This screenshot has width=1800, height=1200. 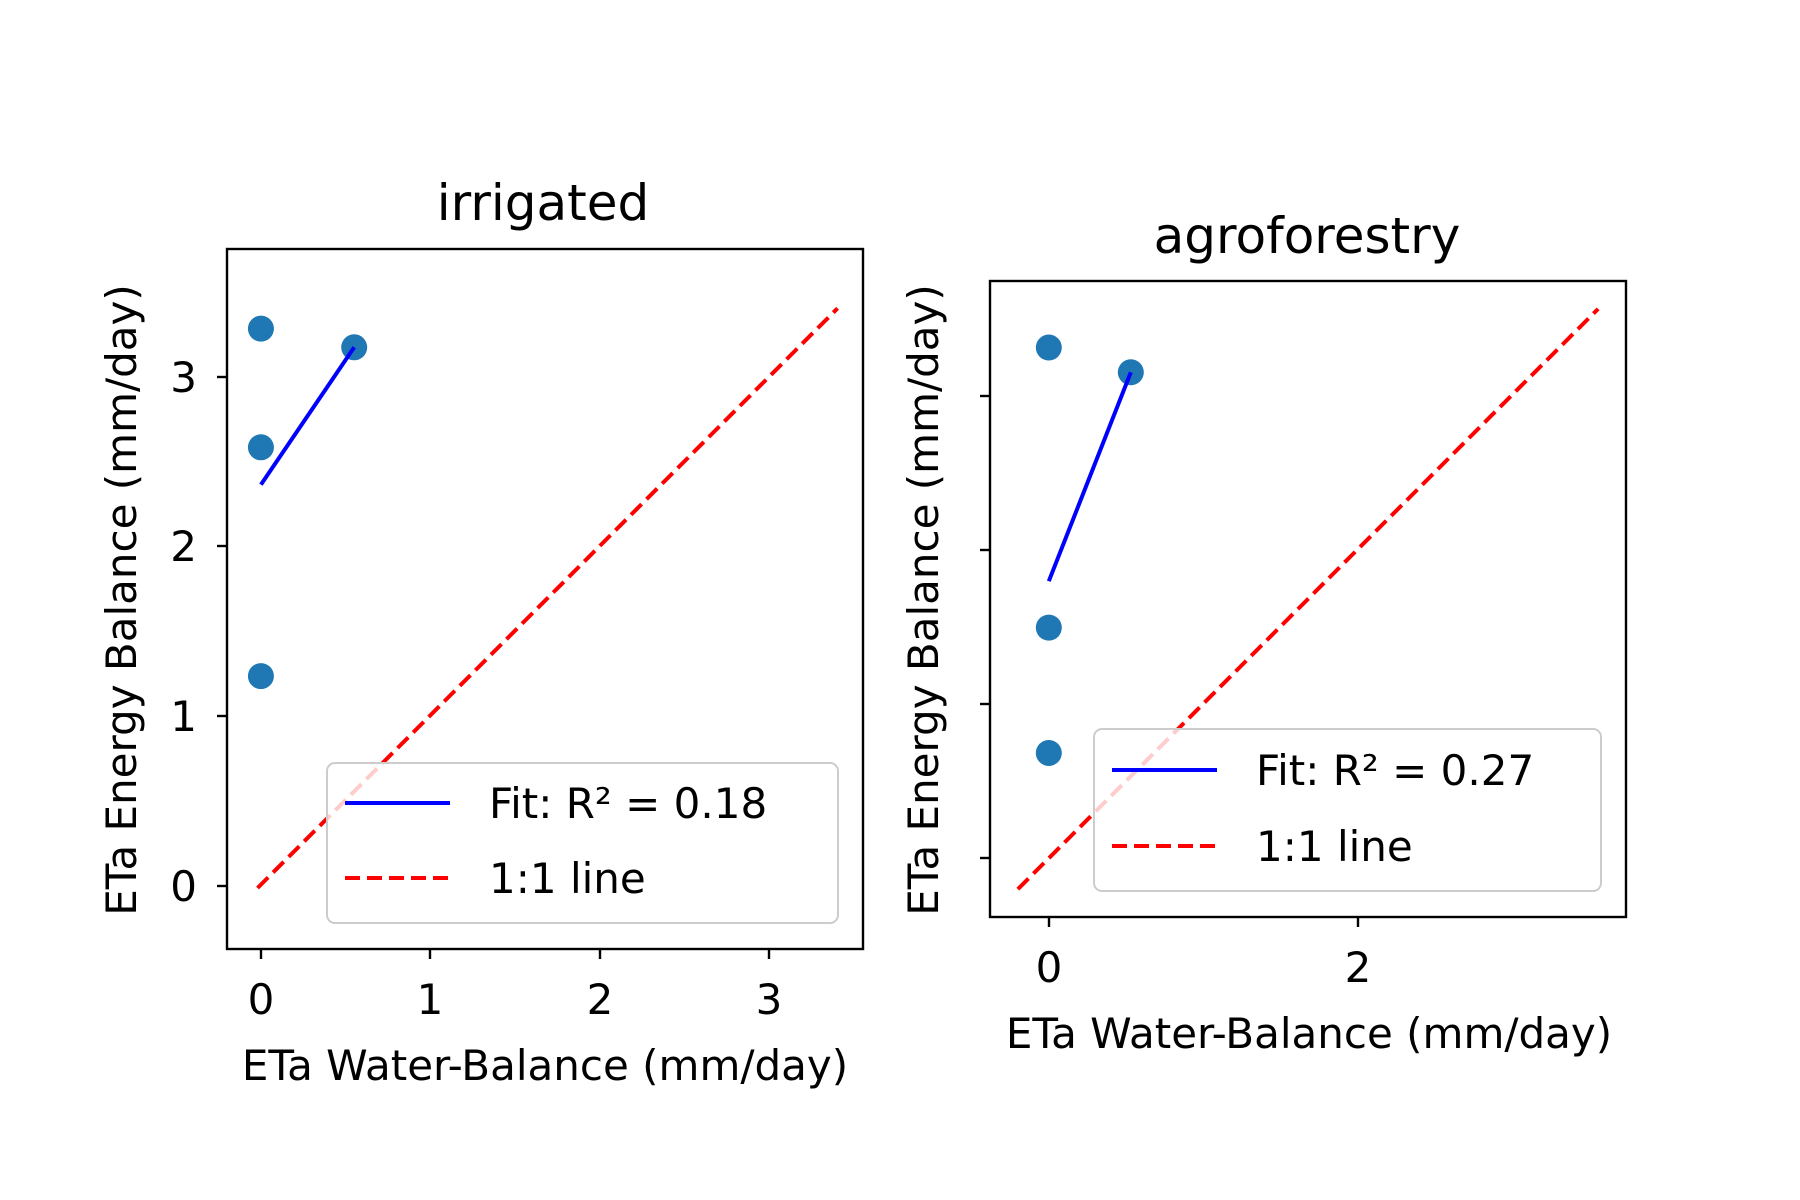 I want to click on y-tick-label: 0, so click(x=183, y=886).